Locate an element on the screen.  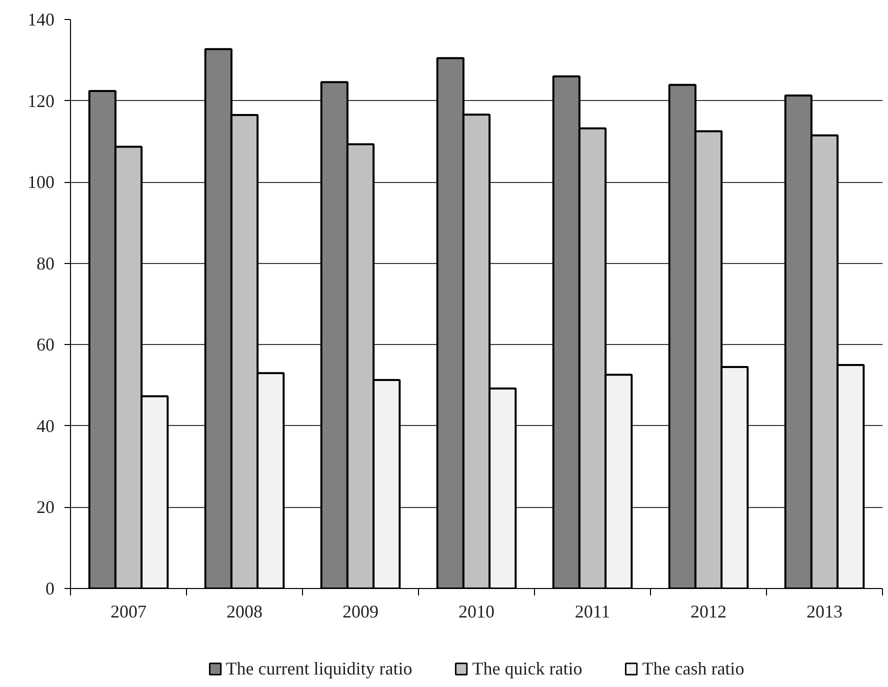
x-tick-label: 2012 is located at coordinates (708, 612).